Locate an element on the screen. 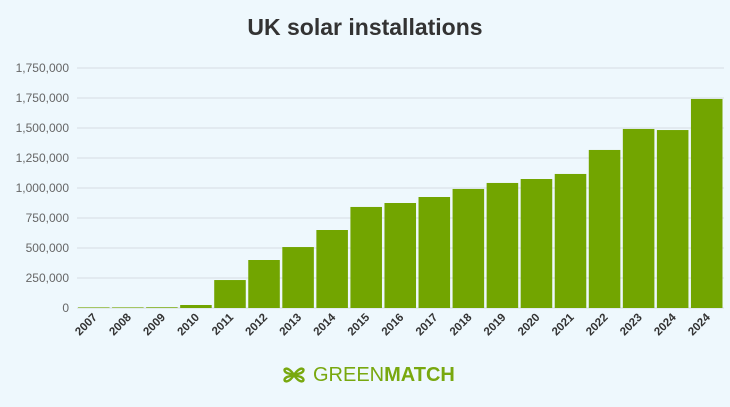 The height and width of the screenshot is (407, 730). bar-2020 is located at coordinates (536, 243).